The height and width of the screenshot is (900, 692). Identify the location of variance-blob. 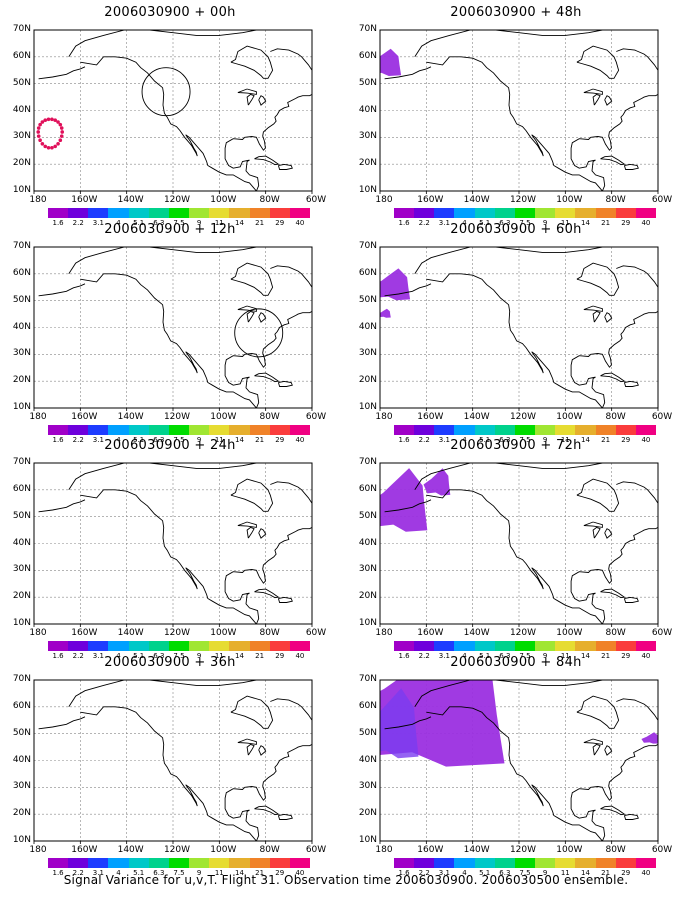
(649, 738).